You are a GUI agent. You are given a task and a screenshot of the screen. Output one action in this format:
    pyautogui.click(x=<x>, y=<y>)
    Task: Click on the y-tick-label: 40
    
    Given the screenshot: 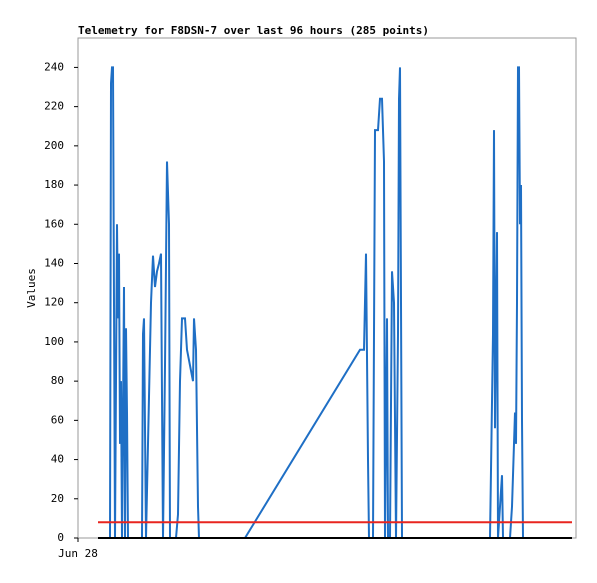 What is the action you would take?
    pyautogui.click(x=57, y=459)
    